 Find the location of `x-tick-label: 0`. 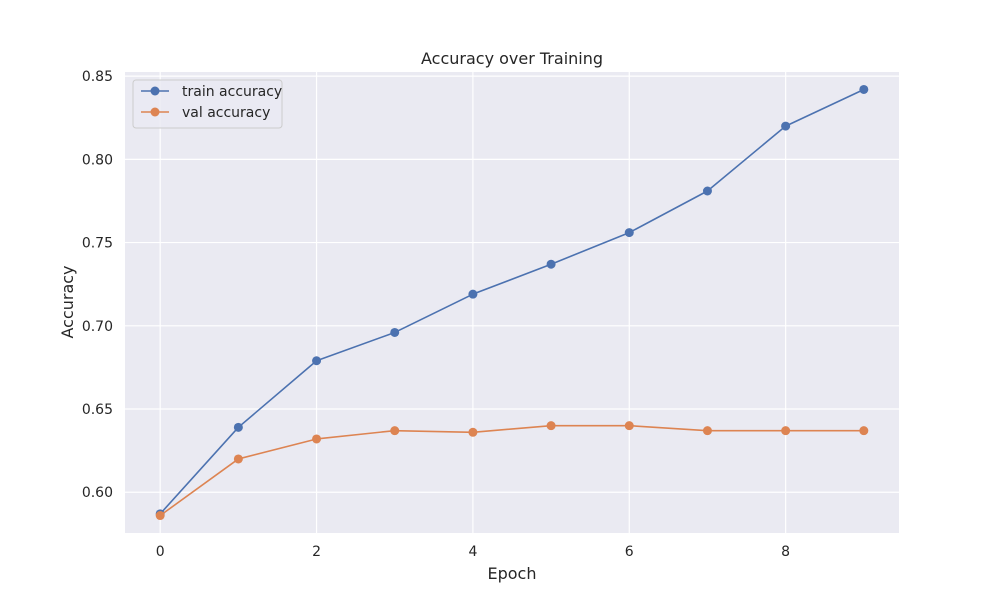

x-tick-label: 0 is located at coordinates (160, 552).